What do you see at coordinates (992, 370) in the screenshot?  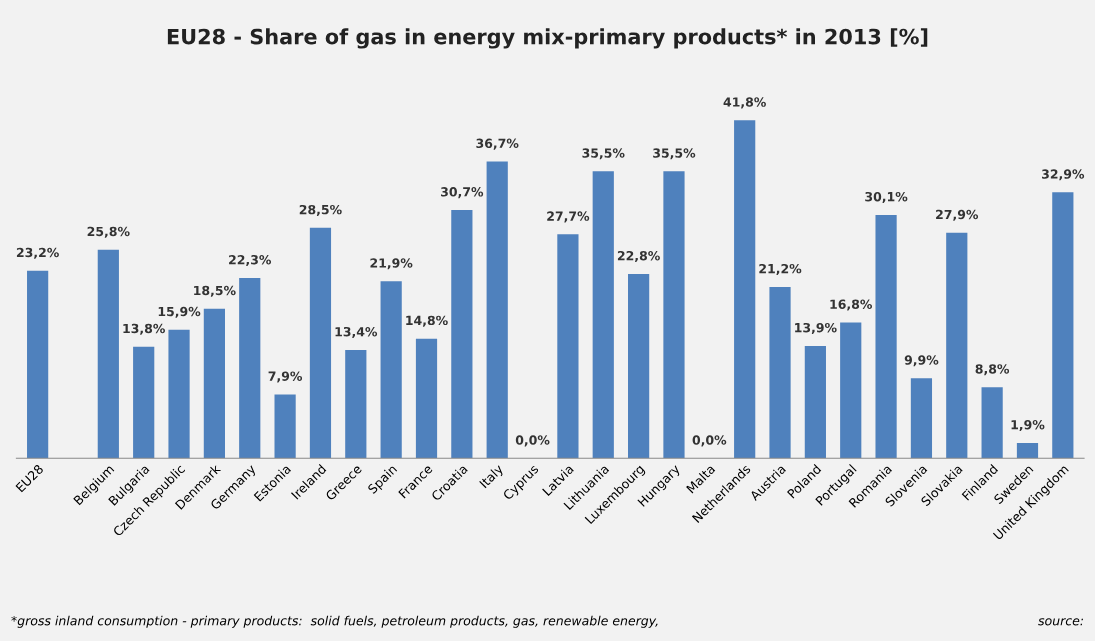 I see `data-label: 8,8%` at bounding box center [992, 370].